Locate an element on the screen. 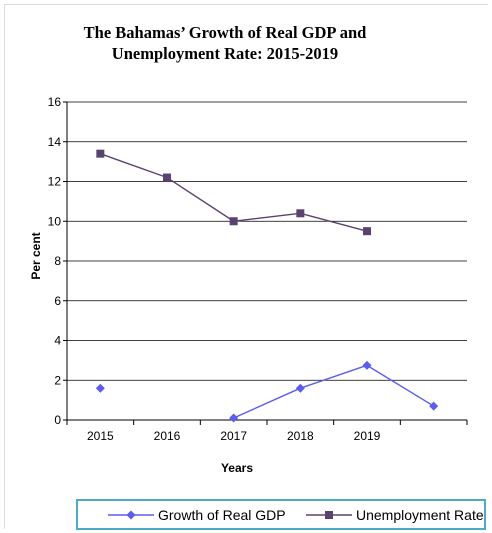 Image resolution: width=492 pixels, height=533 pixels. y-tick-label-2: 2 is located at coordinates (57, 380).